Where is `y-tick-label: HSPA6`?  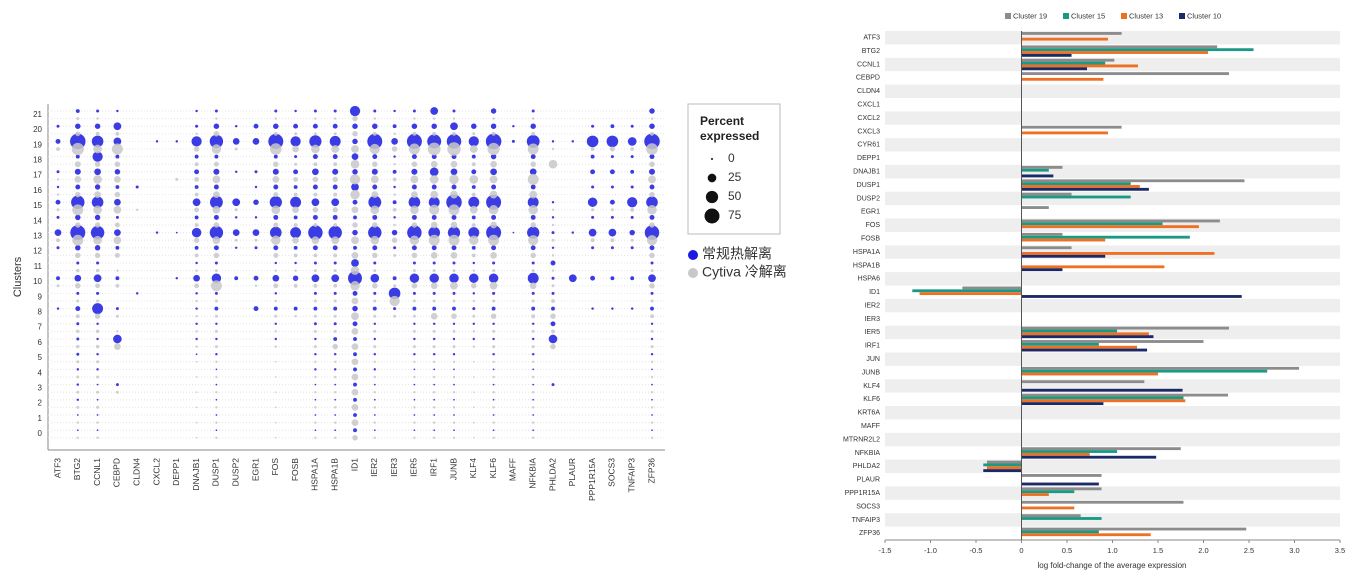
y-tick-label: HSPA6 is located at coordinates (869, 279).